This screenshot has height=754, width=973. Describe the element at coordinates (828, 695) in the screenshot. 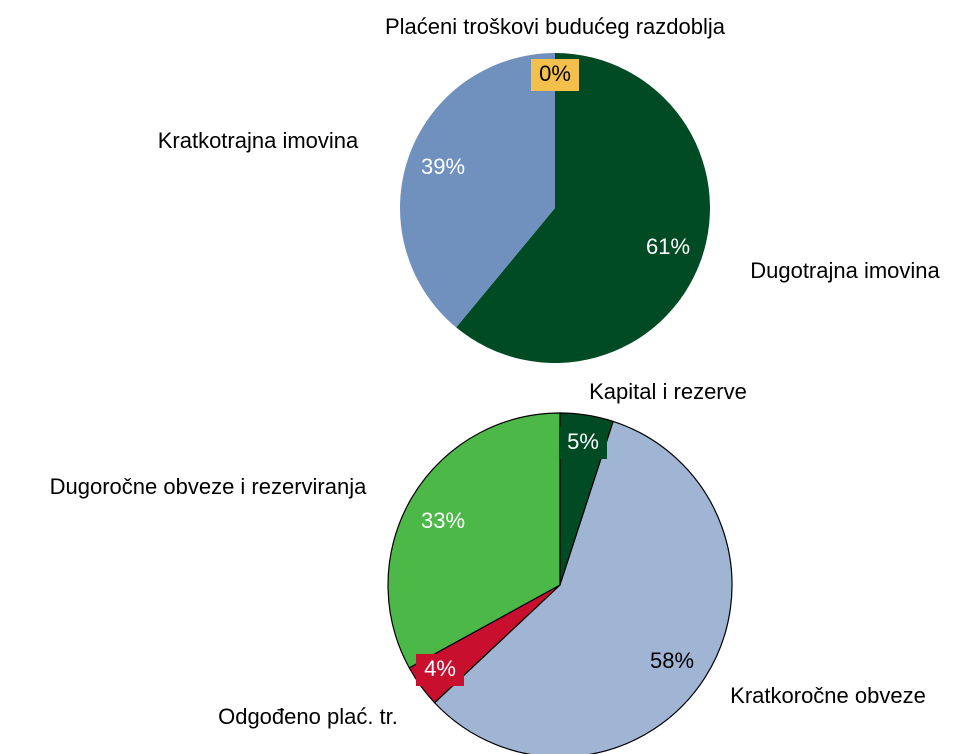

I see `category-label: Kratkoročne obveze` at that location.